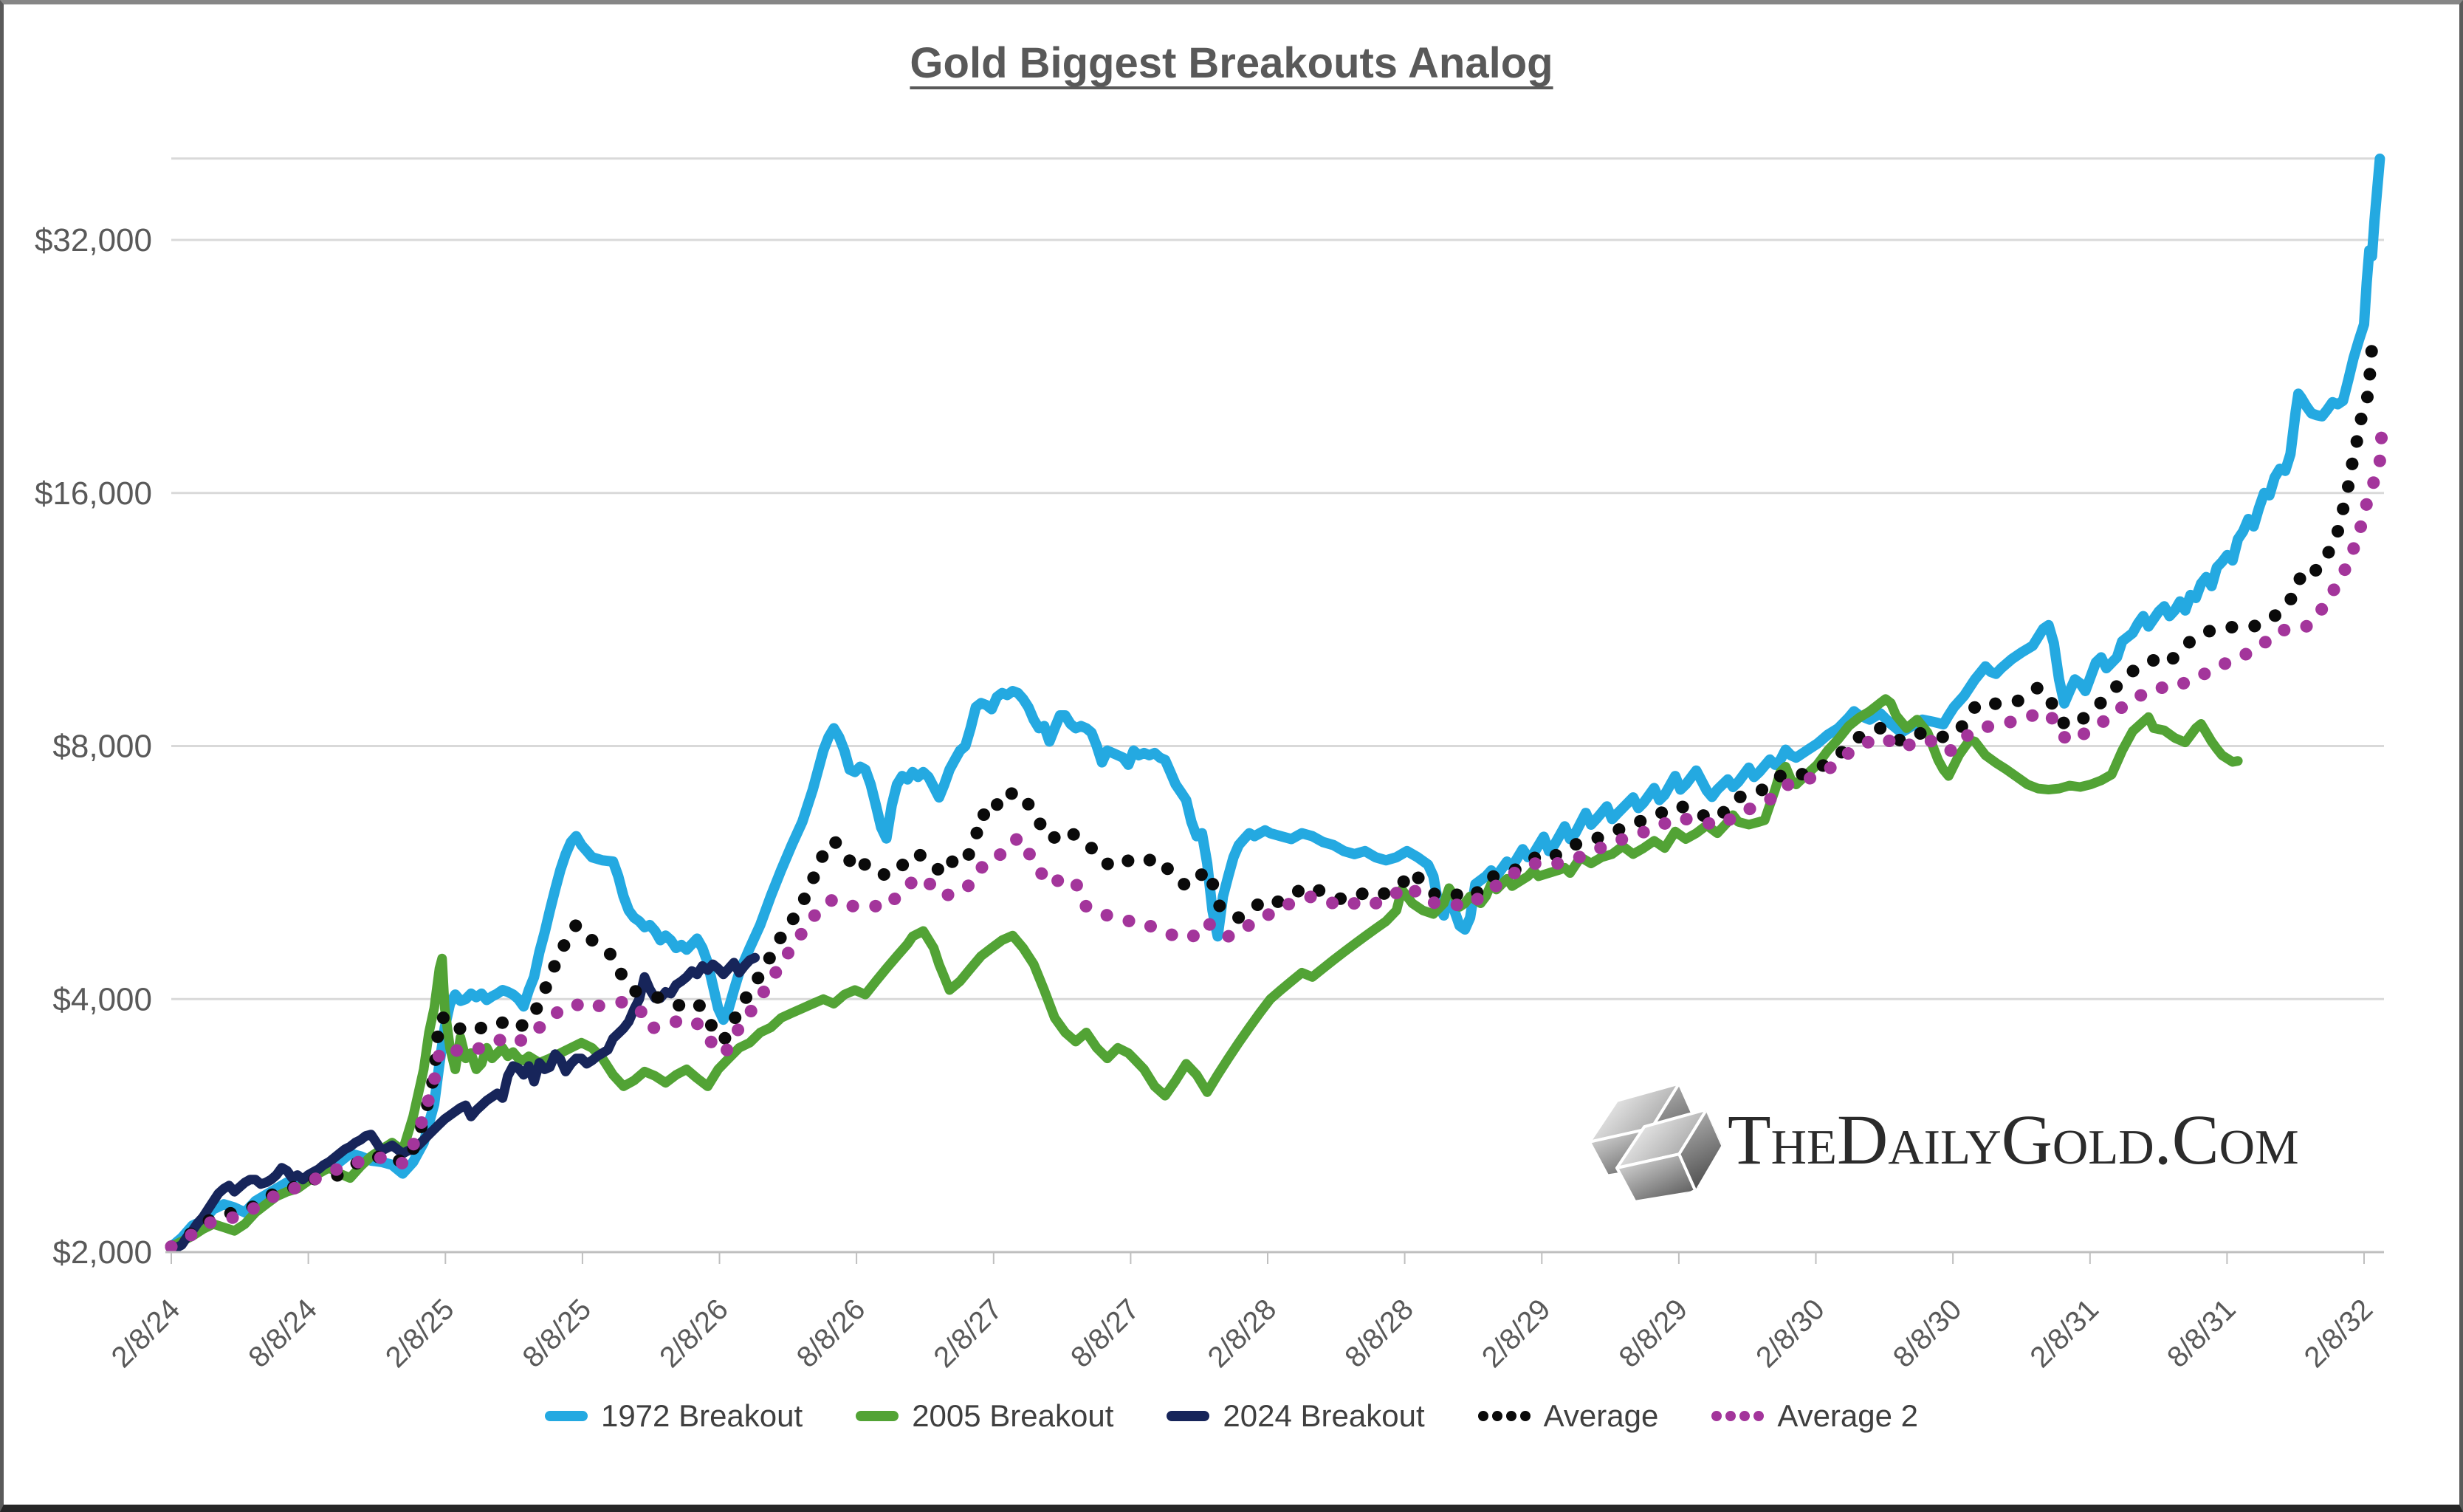 This screenshot has height=1512, width=2463. I want to click on legend-label-1972: 1972 Breakout, so click(701, 1415).